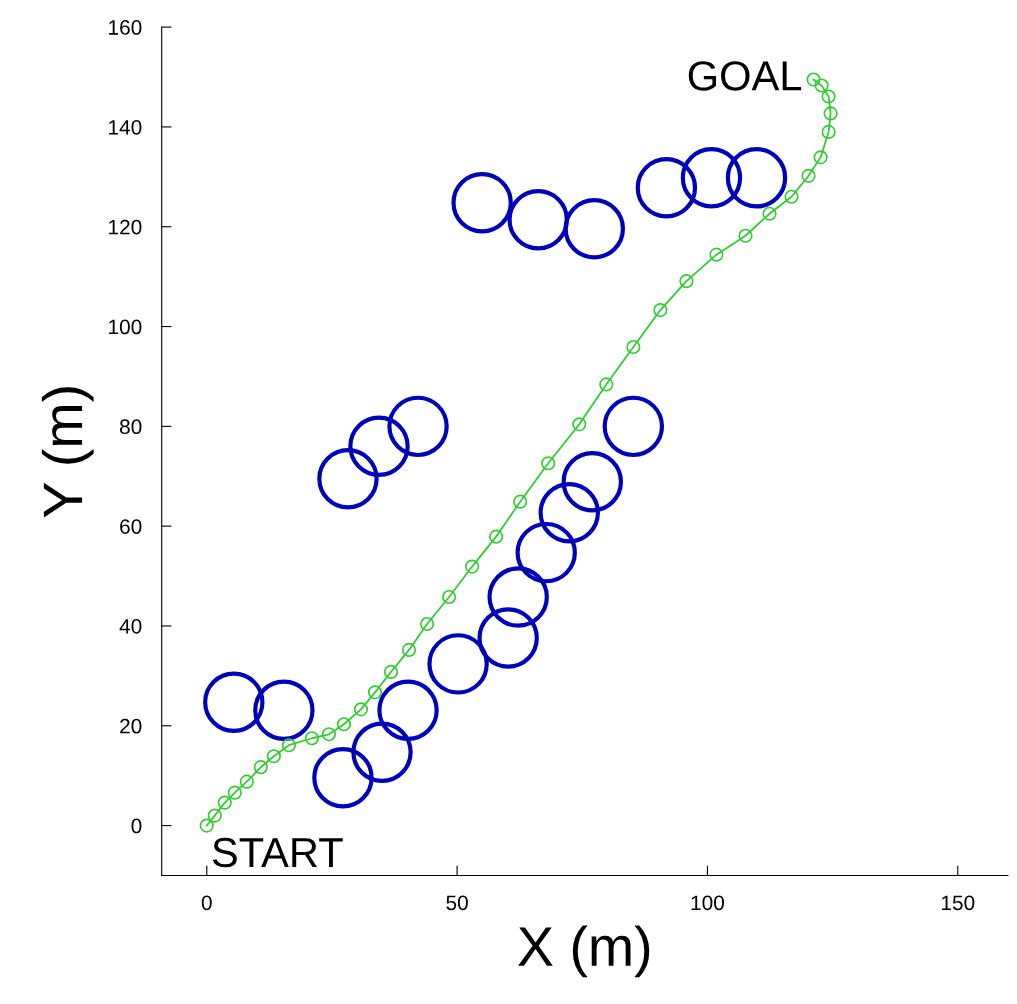 This screenshot has width=1017, height=1004. Describe the element at coordinates (125, 327) in the screenshot. I see `y-tick-label: 100` at that location.